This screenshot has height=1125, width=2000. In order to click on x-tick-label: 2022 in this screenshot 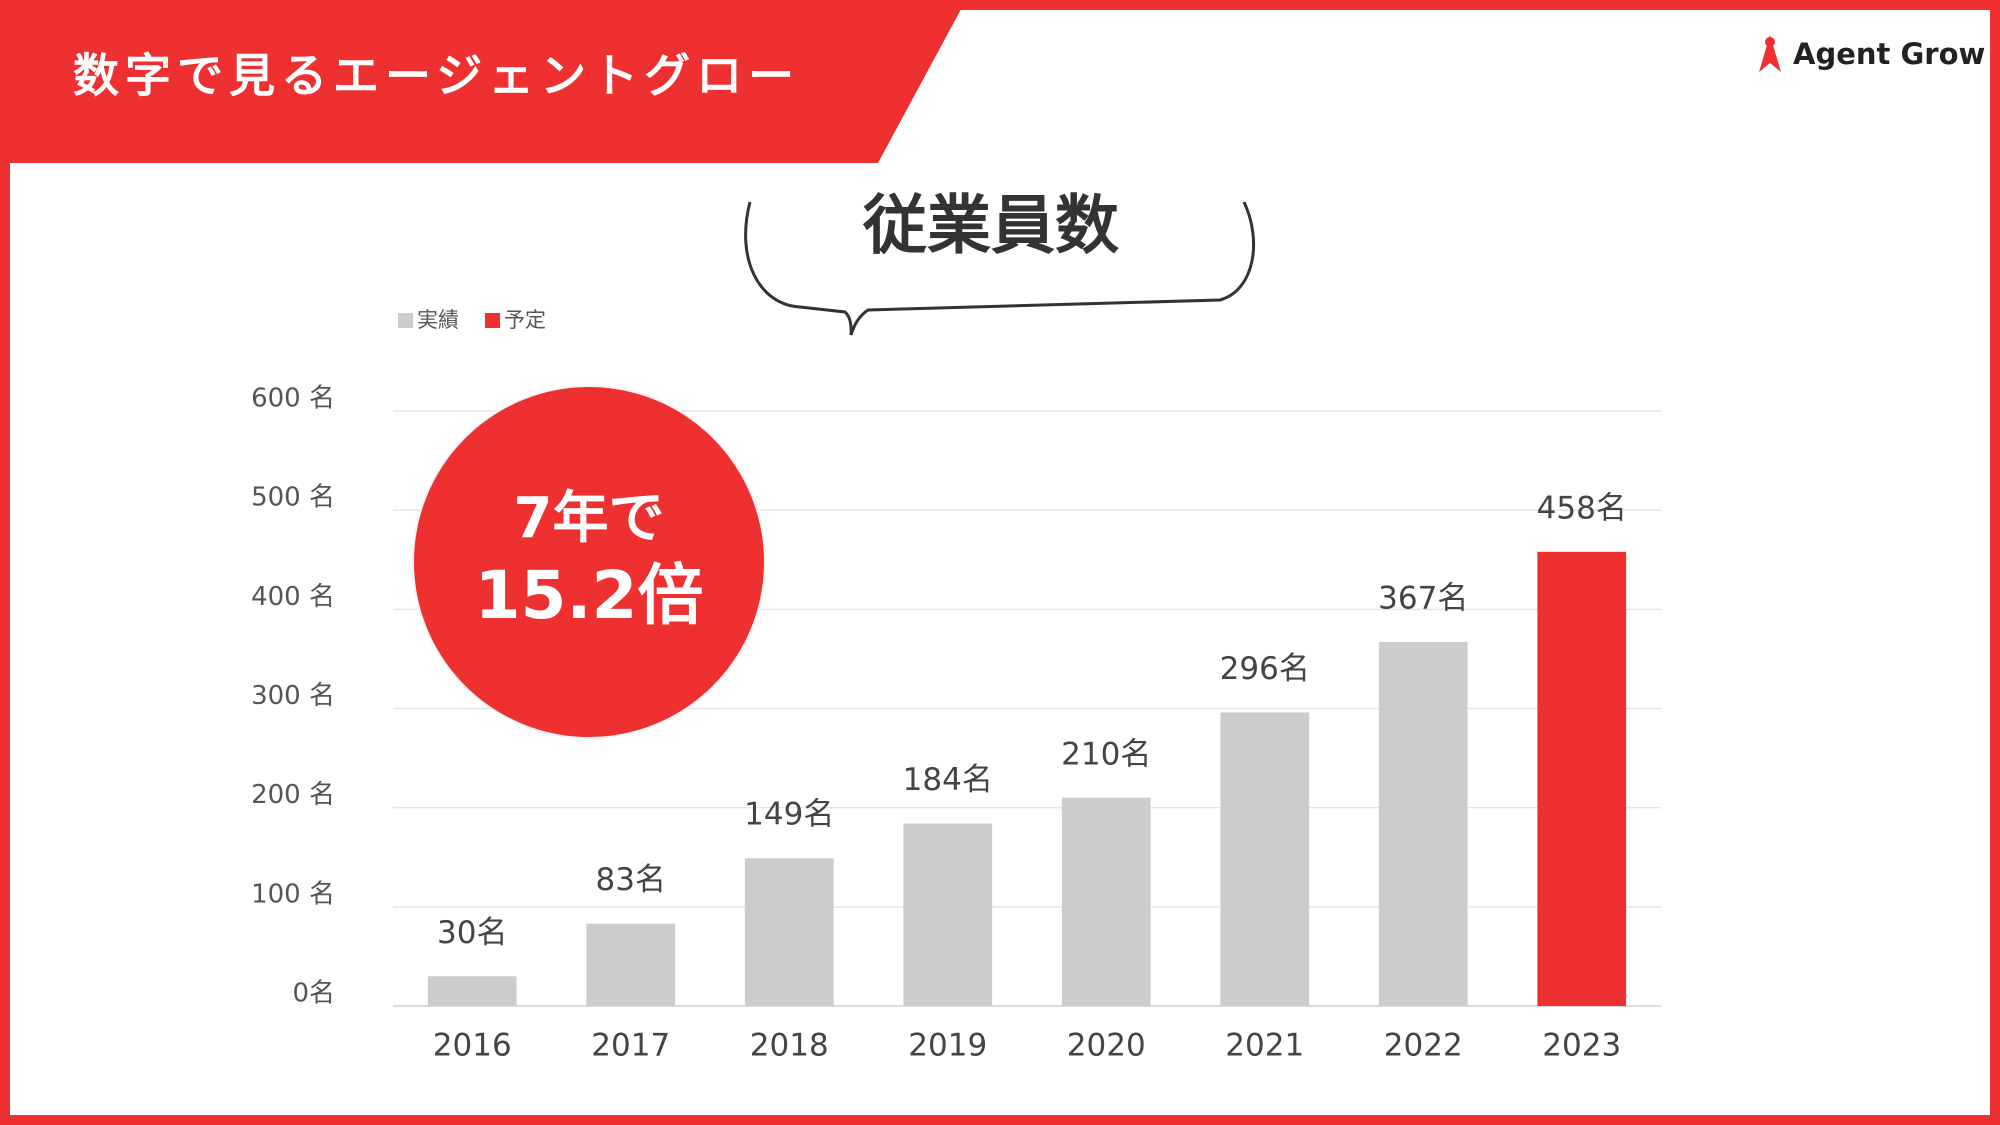, I will do `click(1423, 1046)`.